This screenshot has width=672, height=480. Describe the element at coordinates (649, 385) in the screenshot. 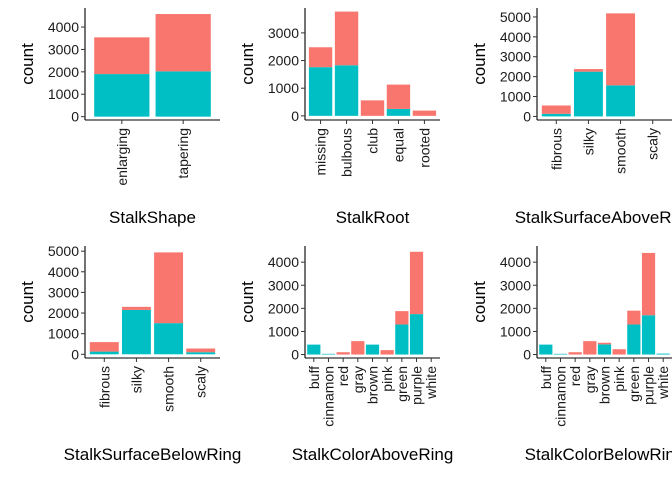

I see `x-tick-label-purple: purple` at that location.